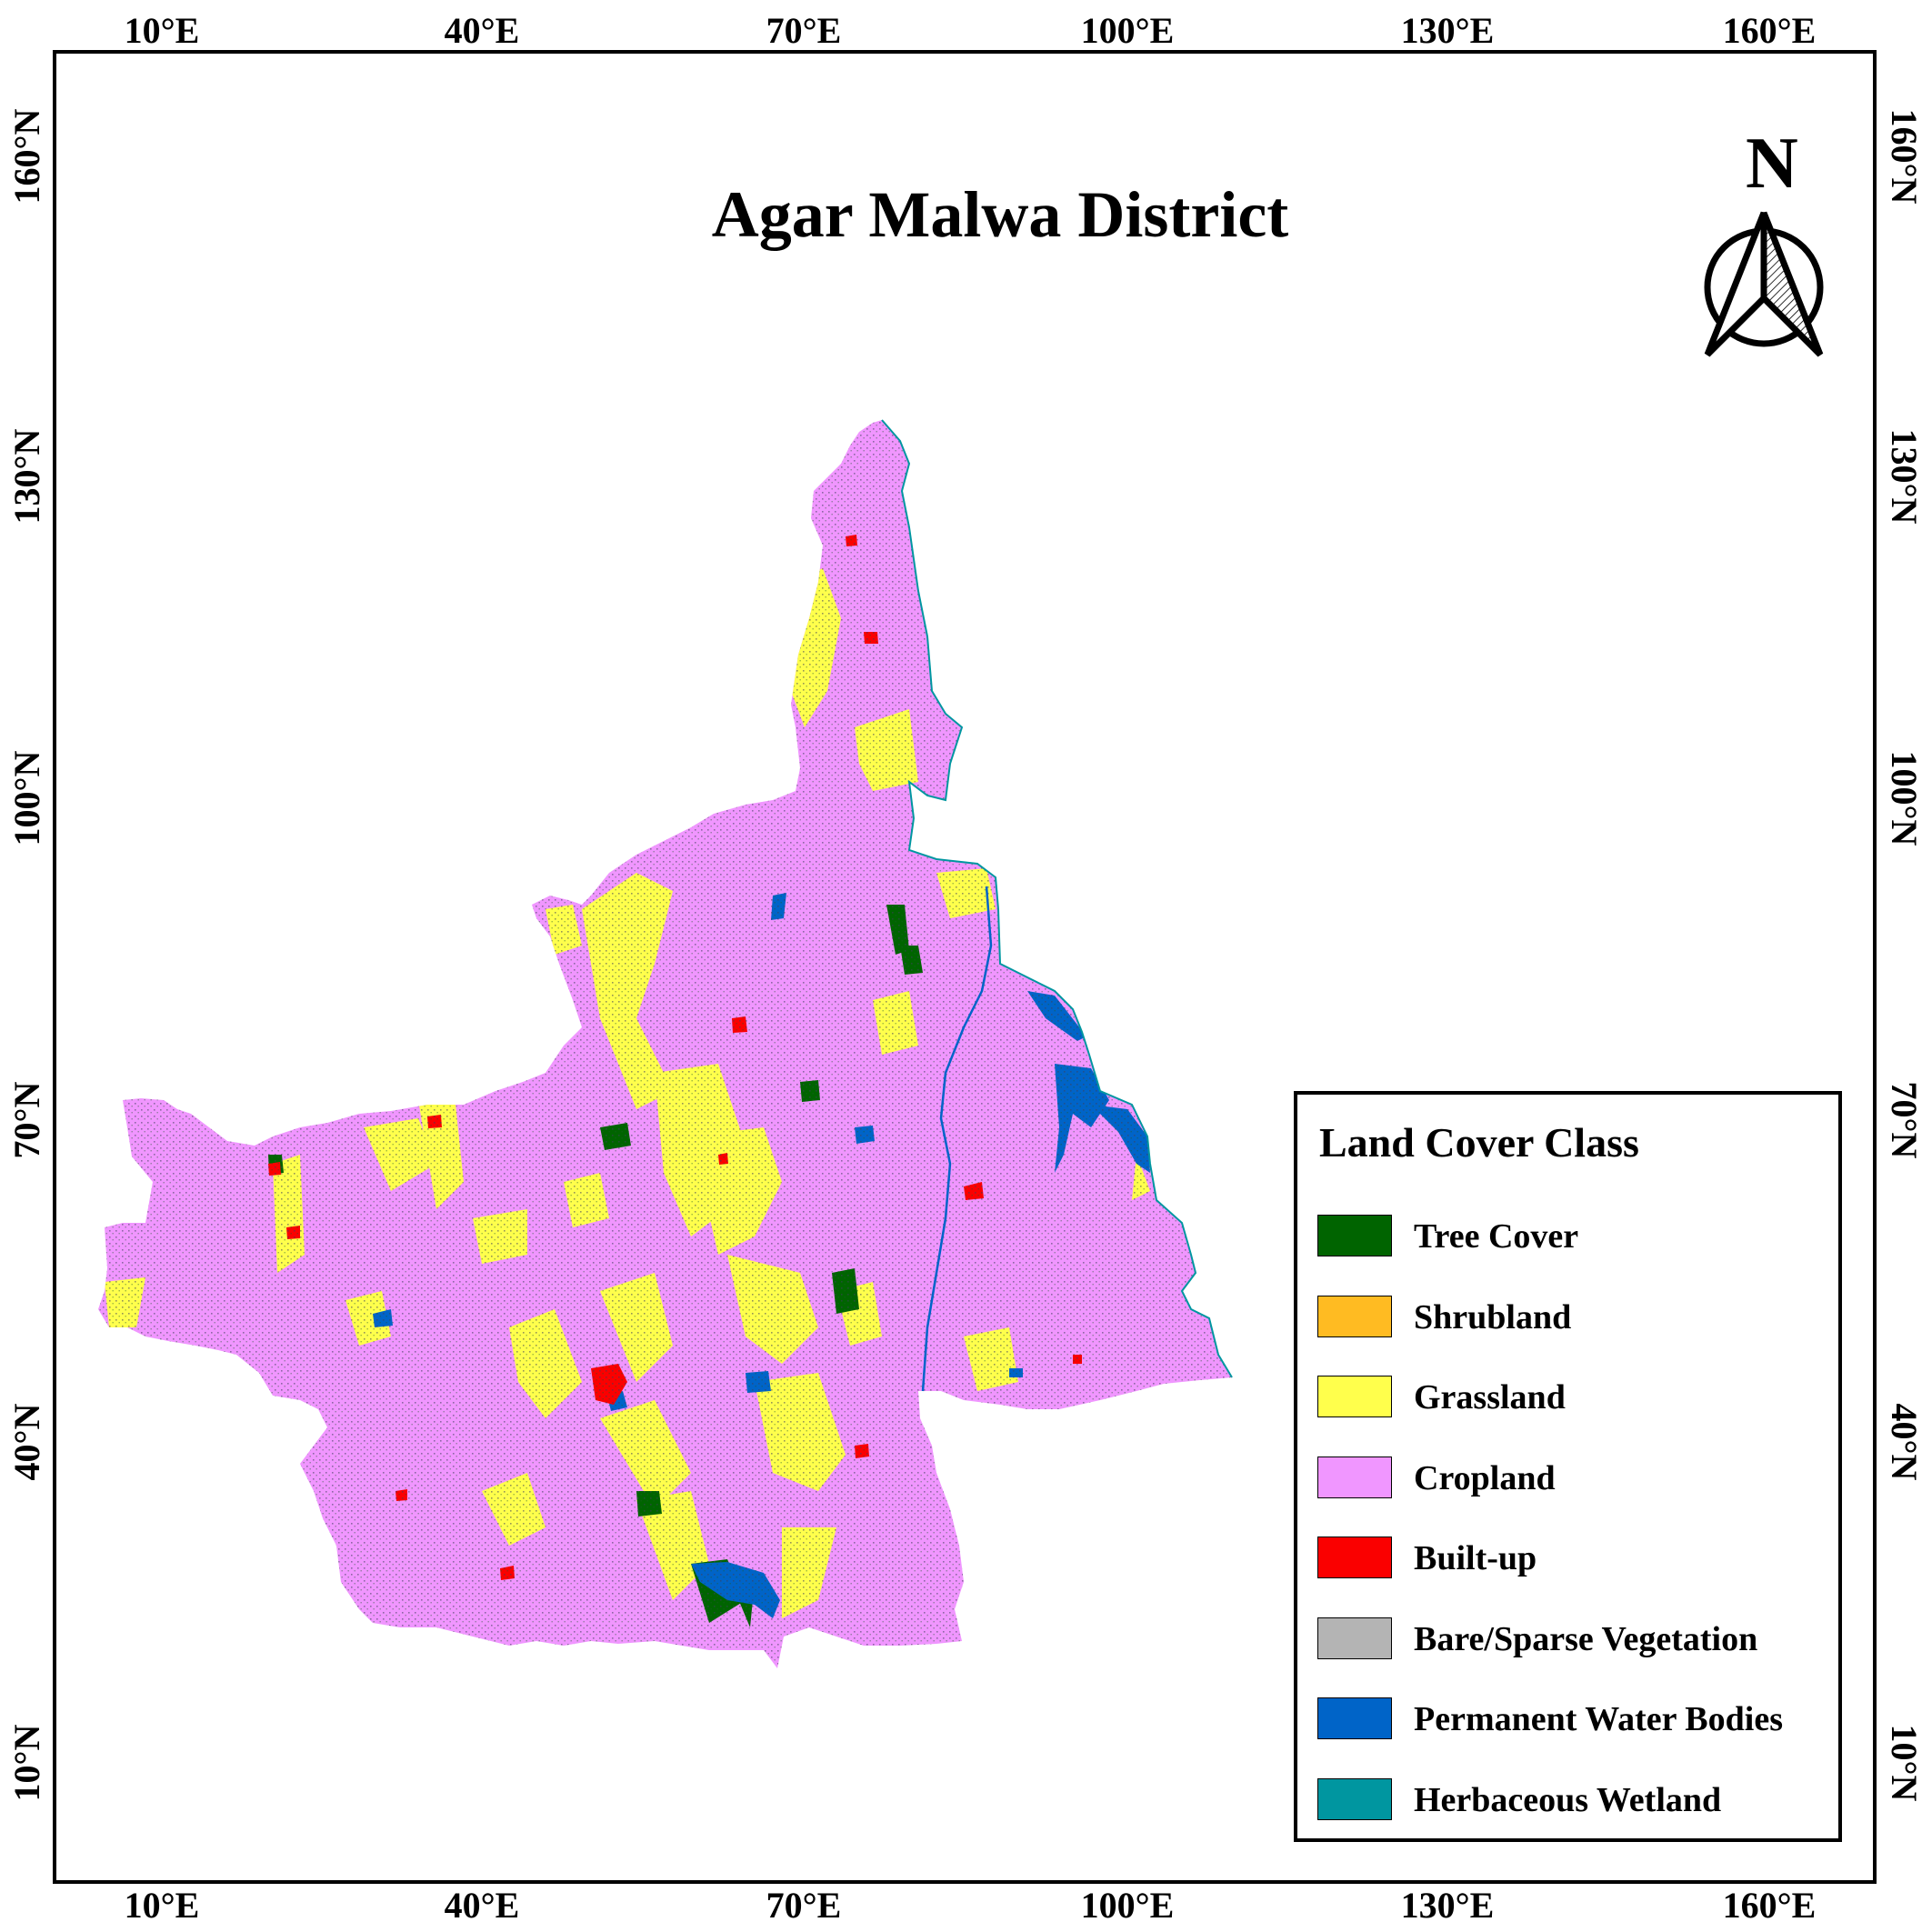 The image size is (1932, 1932). I want to click on legend-label: Tree Cover, so click(1496, 1236).